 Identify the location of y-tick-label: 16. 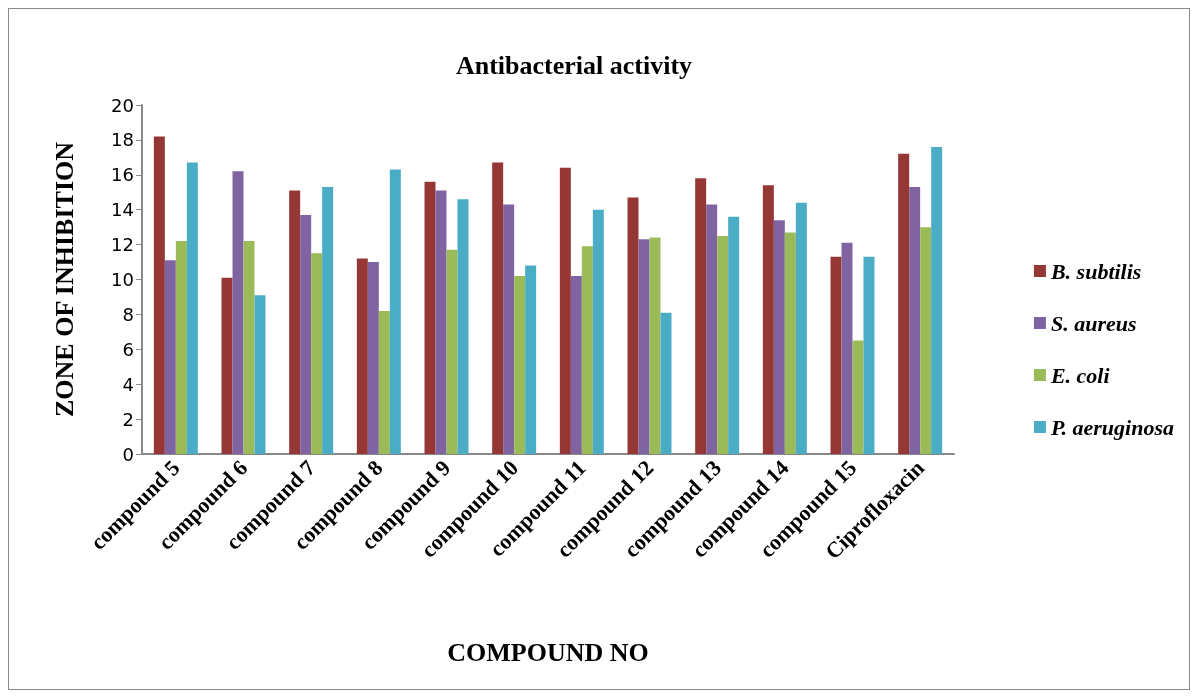
(122, 175).